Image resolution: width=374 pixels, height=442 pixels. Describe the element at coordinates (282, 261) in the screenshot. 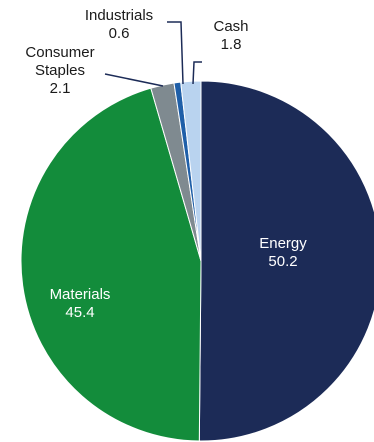

I see `slice-value-energy: 50.2` at that location.